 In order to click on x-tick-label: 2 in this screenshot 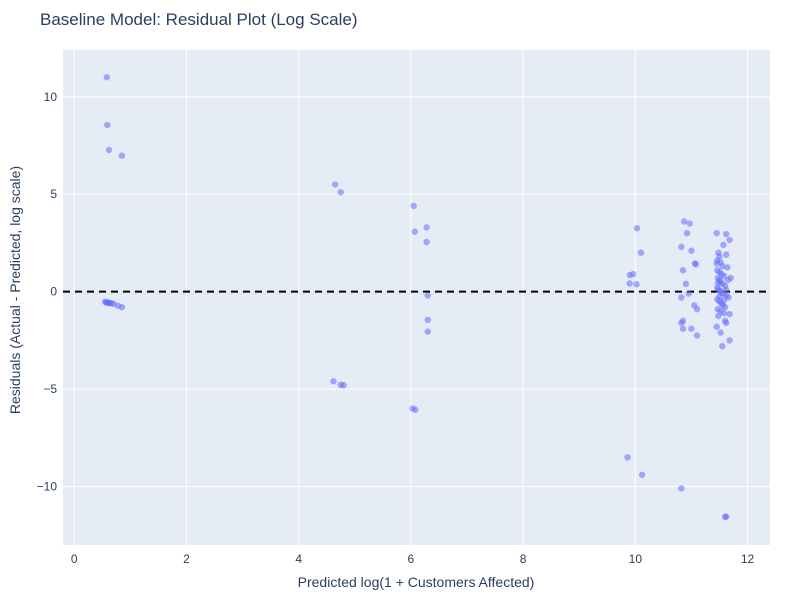, I will do `click(186, 559)`.